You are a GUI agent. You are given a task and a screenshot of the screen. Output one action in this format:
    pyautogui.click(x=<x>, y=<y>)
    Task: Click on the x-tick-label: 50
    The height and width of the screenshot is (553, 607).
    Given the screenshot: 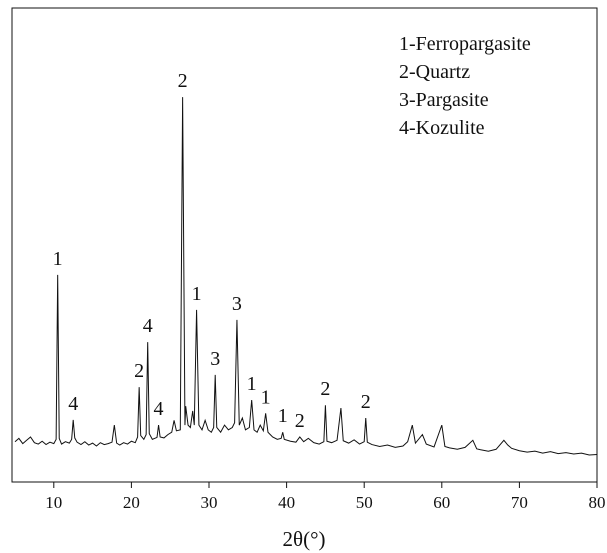 What is the action you would take?
    pyautogui.click(x=364, y=502)
    